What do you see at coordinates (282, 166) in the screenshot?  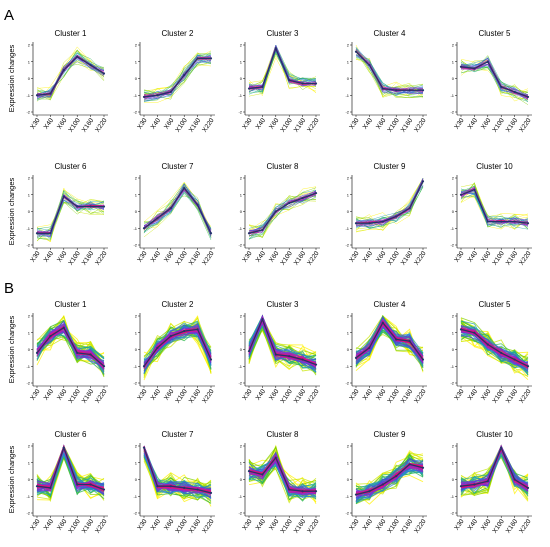 I see `cluster-title: Cluster 8` at bounding box center [282, 166].